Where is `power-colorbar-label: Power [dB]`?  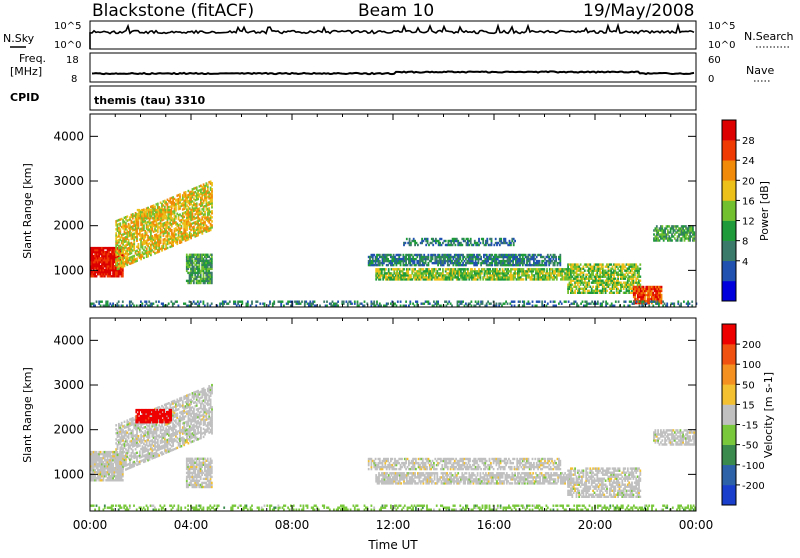
power-colorbar-label: Power [dB] is located at coordinates (764, 211).